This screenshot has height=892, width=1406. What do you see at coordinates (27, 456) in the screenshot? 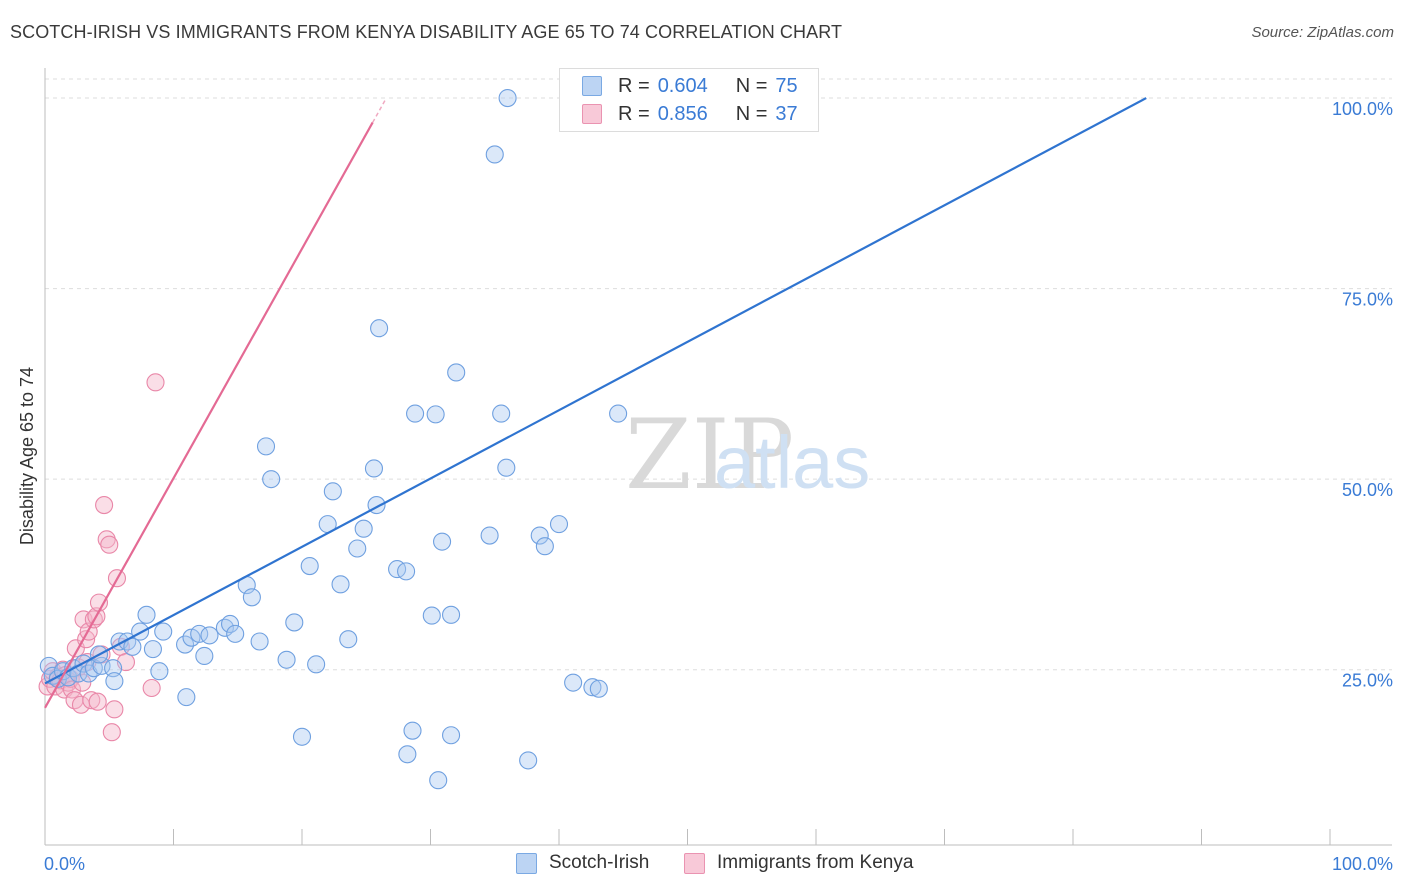
I see `y-axis-label: Disability Age 65 to 74` at bounding box center [27, 456].